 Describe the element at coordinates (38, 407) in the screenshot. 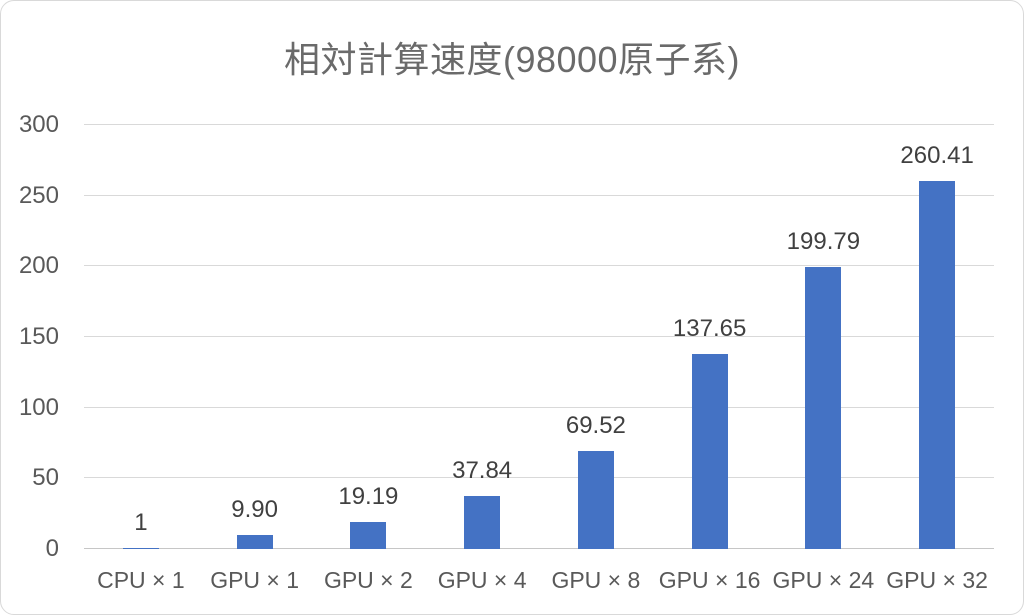

I see `y-tick-label: 100` at that location.